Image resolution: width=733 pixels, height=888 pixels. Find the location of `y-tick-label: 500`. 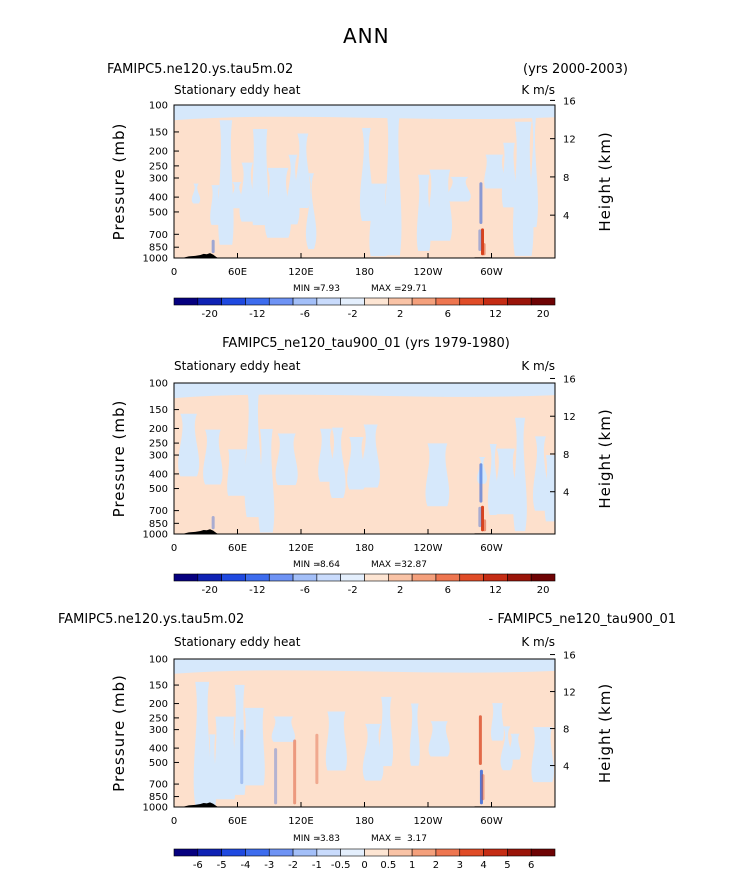

y-tick-label: 500 is located at coordinates (158, 212).